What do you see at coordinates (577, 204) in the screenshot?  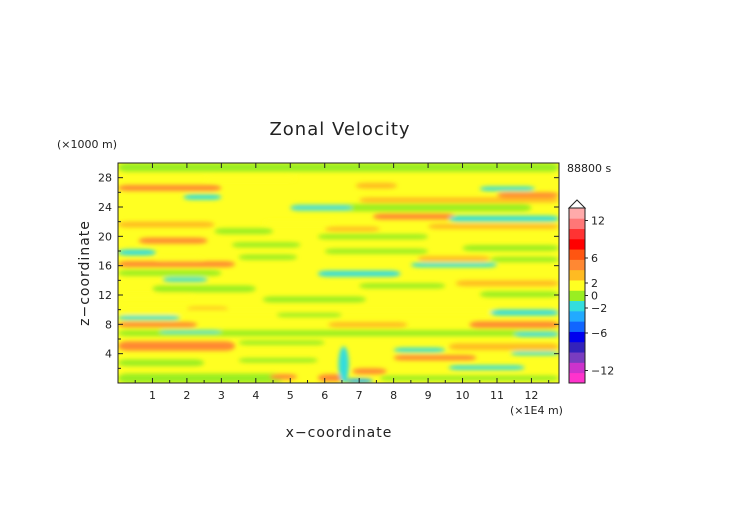 I see `colorbar-extend-arrow` at bounding box center [577, 204].